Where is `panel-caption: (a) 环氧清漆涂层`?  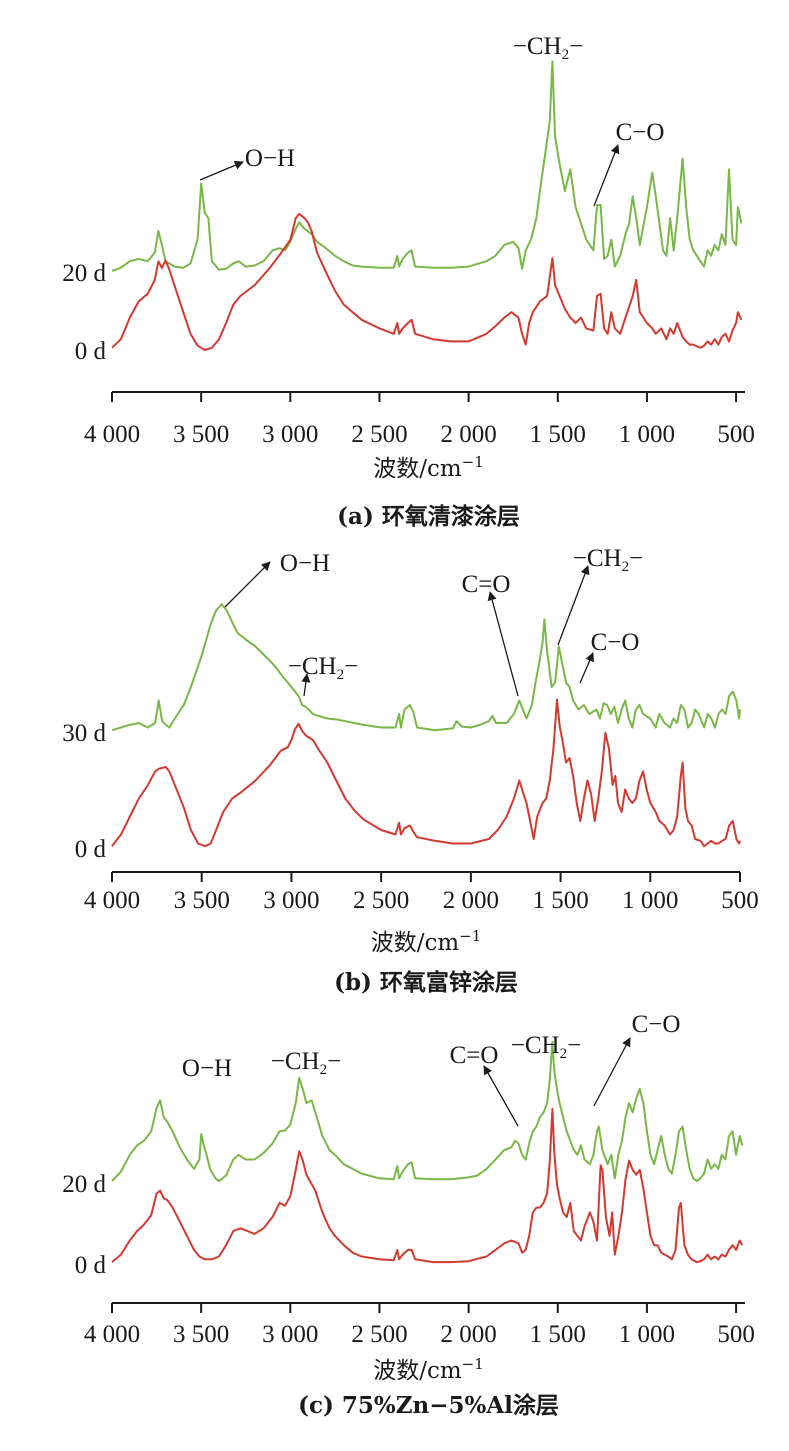
panel-caption: (a) 环氧清漆涂层 is located at coordinates (428, 516).